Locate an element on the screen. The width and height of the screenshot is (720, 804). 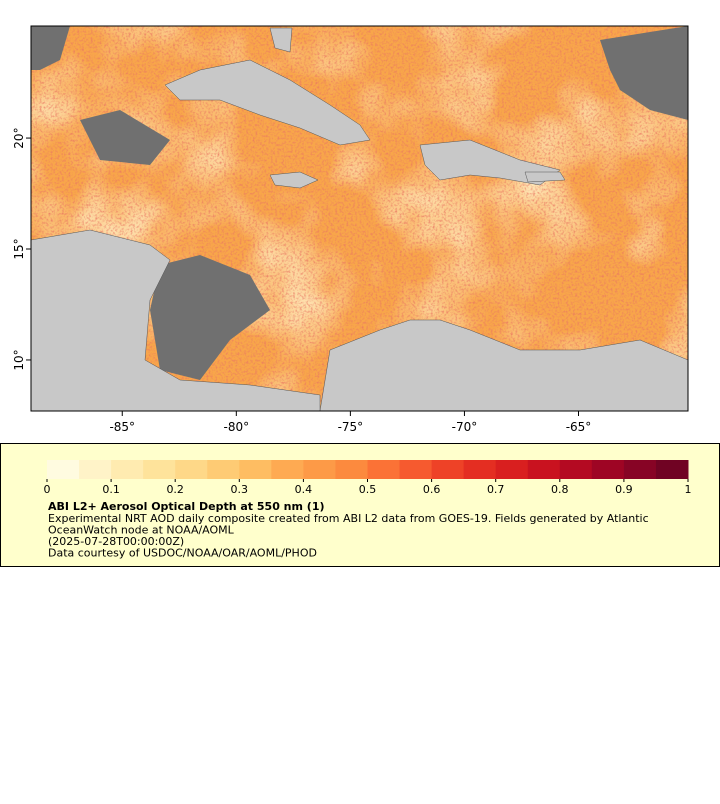
y-tick-label: 15° is located at coordinates (19, 248).